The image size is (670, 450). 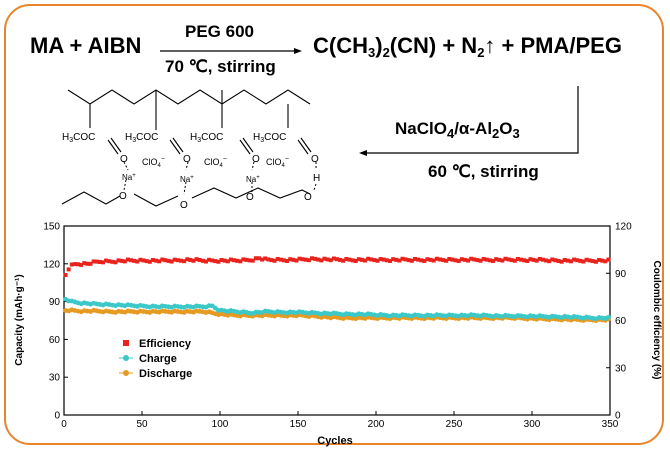 What do you see at coordinates (187, 179) in the screenshot?
I see `sodium-cation: Na+` at bounding box center [187, 179].